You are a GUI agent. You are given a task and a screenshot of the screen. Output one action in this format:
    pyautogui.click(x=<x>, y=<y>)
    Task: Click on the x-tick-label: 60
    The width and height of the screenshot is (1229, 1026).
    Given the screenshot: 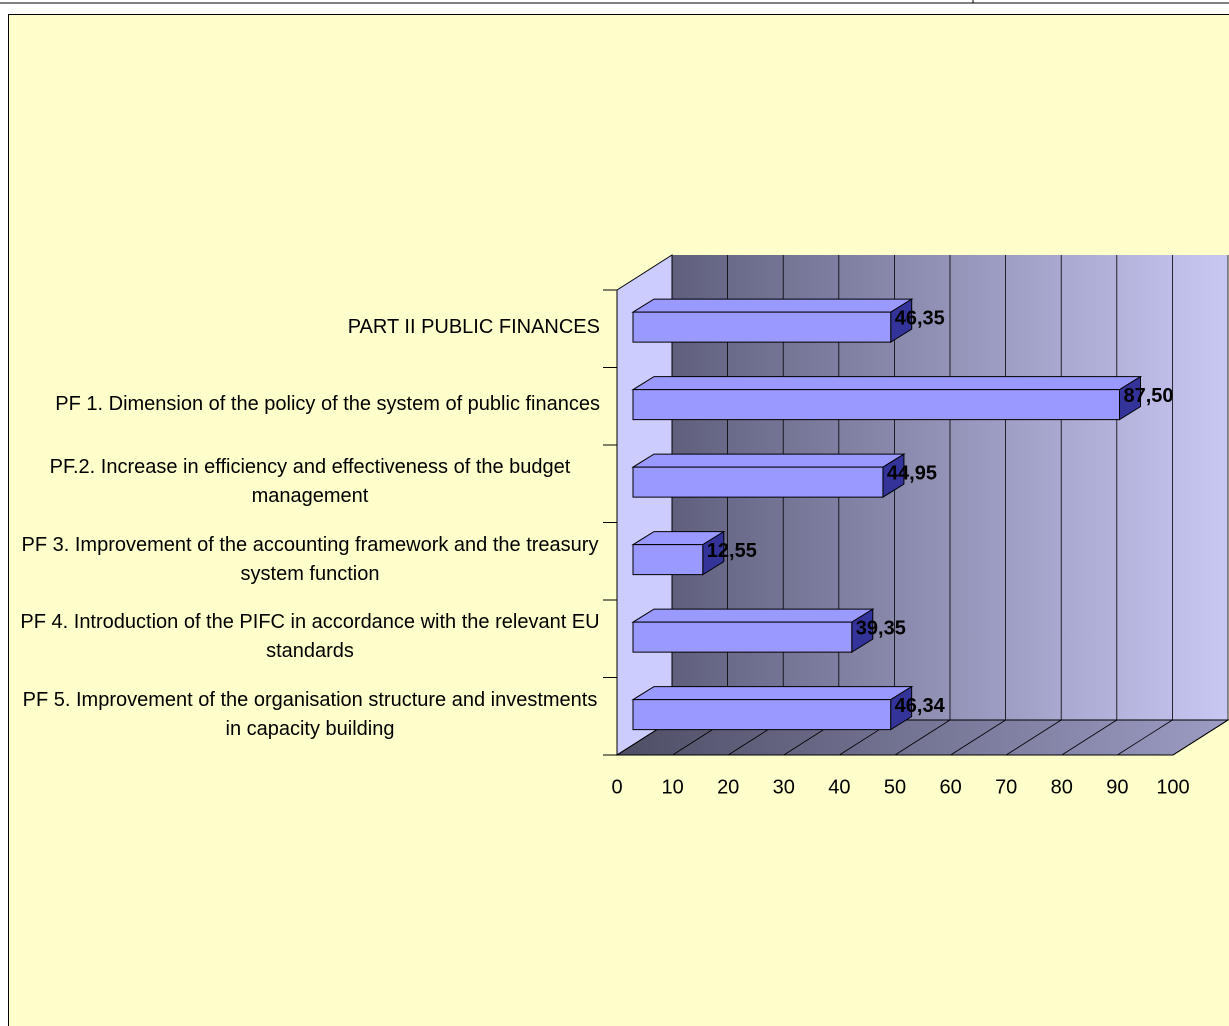 What is the action you would take?
    pyautogui.click(x=950, y=787)
    